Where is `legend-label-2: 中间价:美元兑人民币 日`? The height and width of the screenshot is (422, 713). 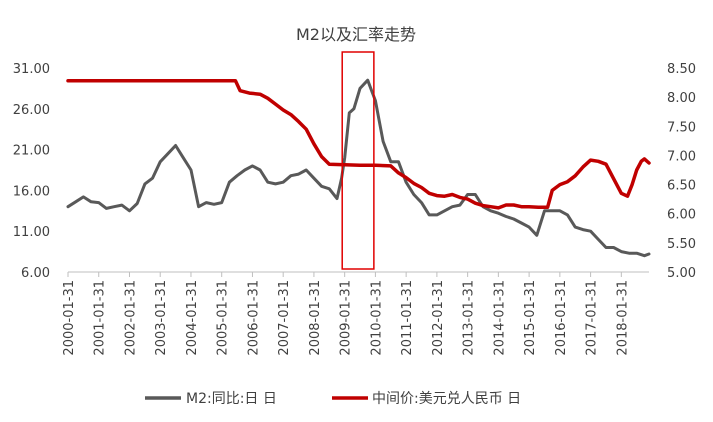
legend-label-2: 中间价:美元兑人民币 日 is located at coordinates (446, 399).